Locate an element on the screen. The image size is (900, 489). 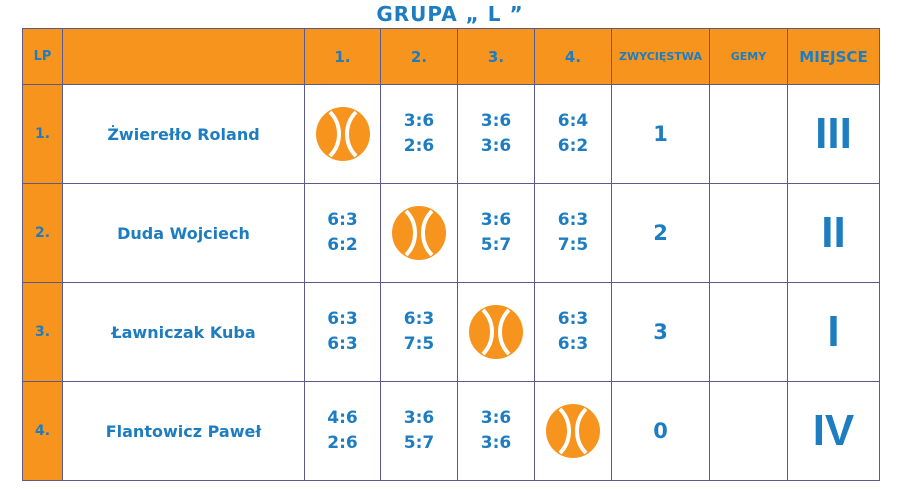
place-cell: II is located at coordinates (833, 233).